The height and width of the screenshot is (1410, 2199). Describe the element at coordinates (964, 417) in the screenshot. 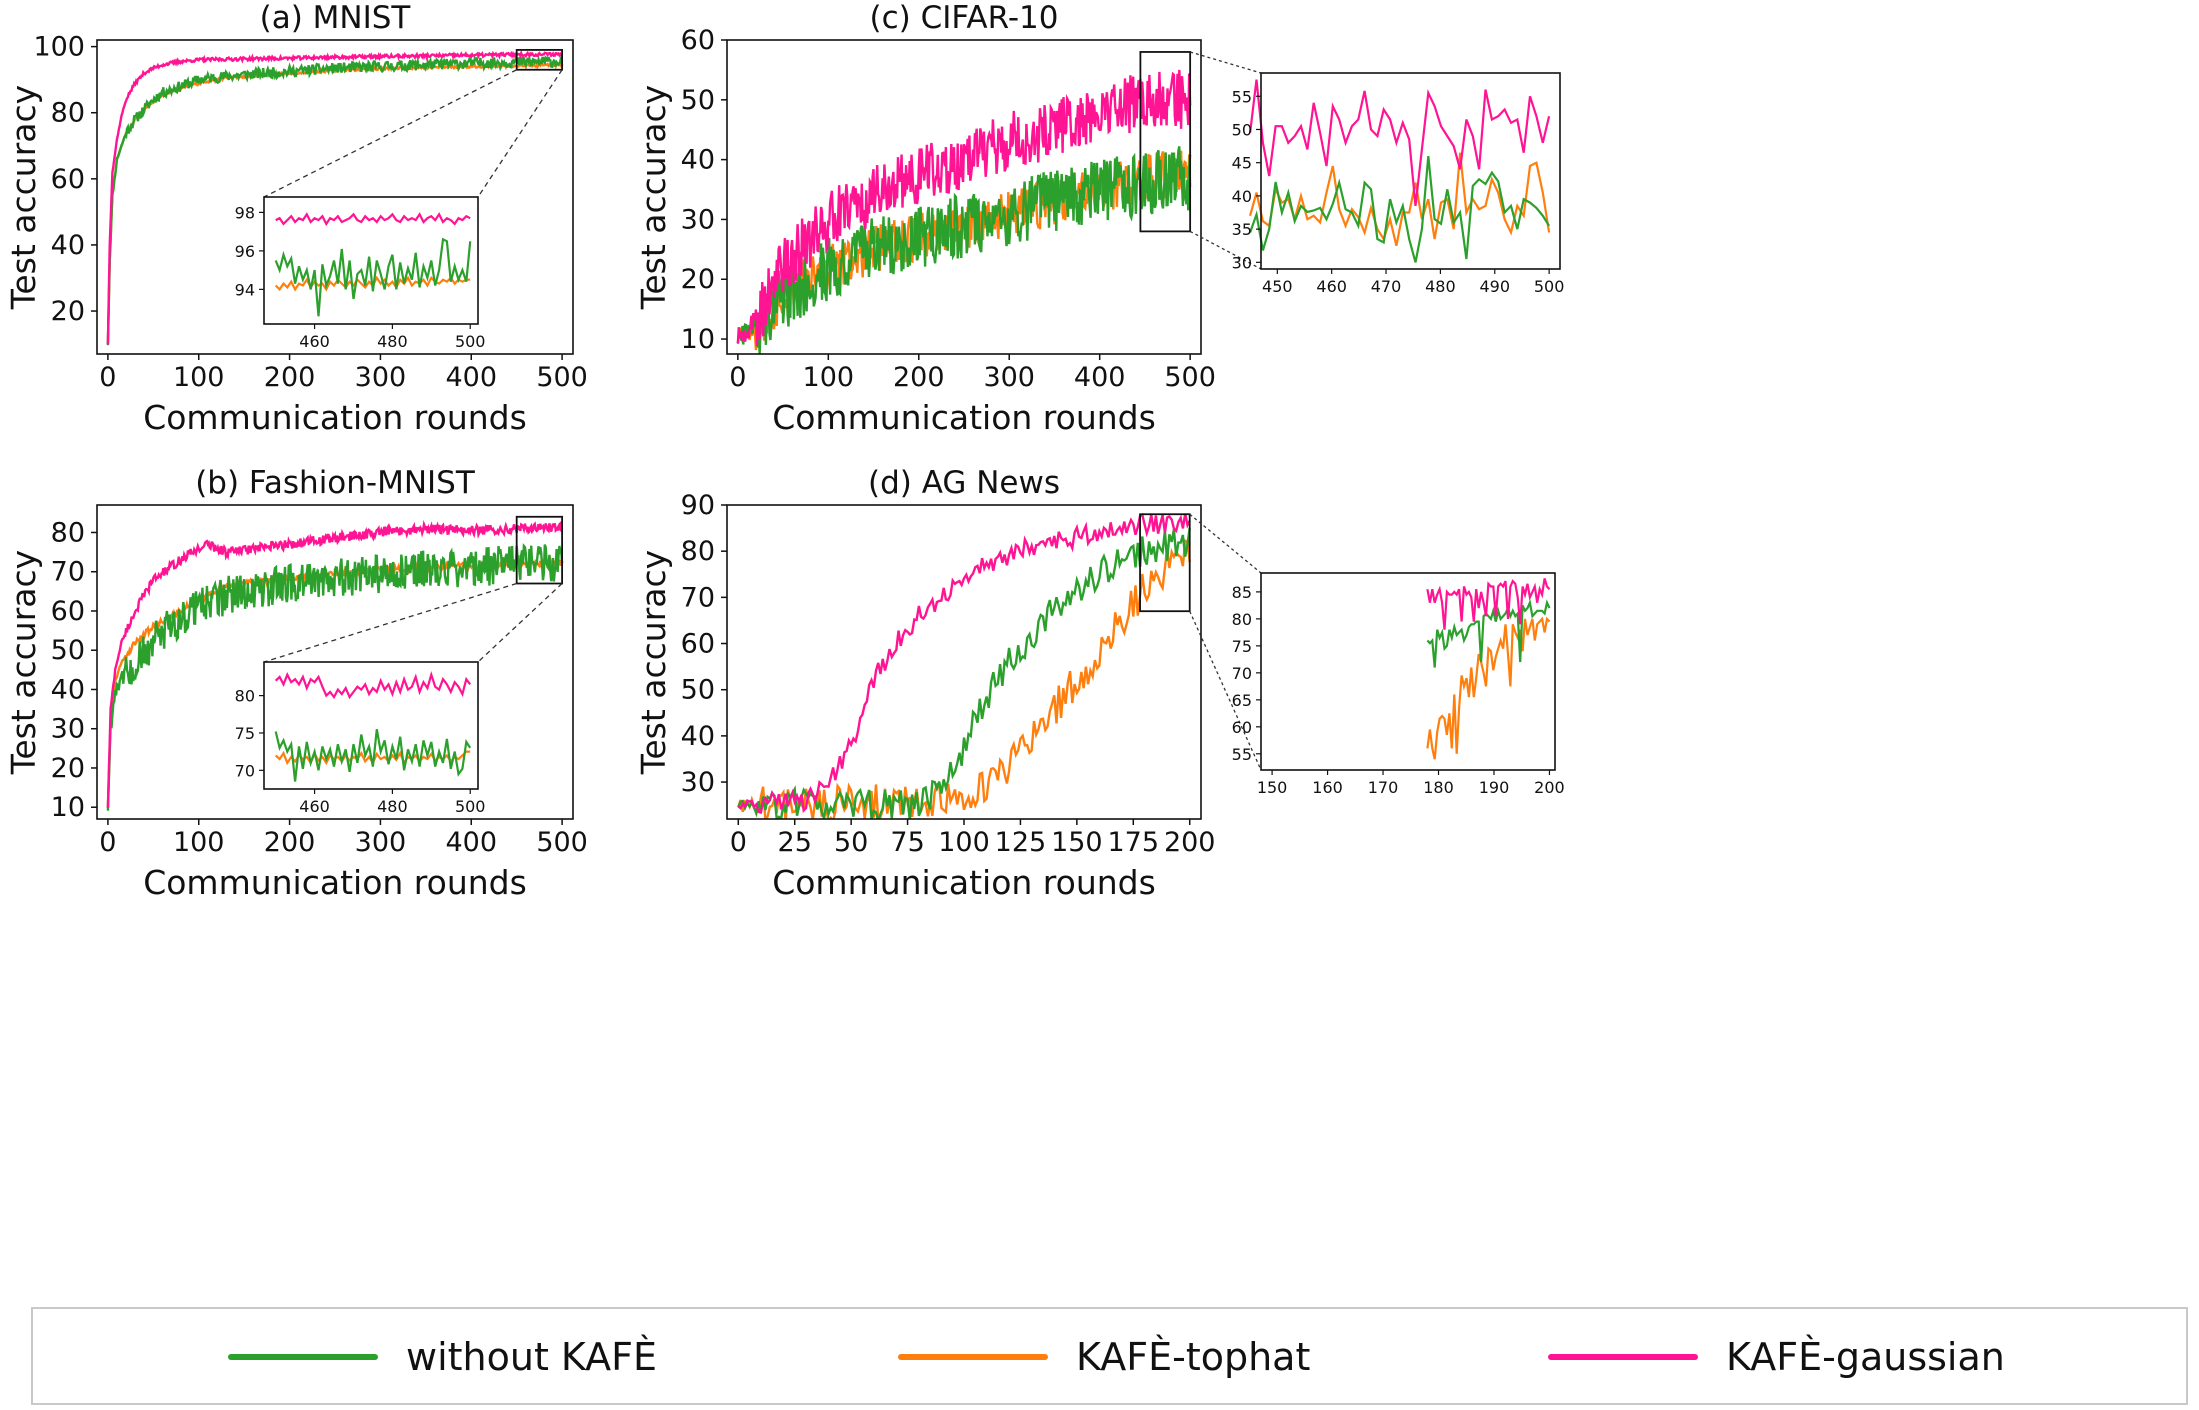

I see `x-axis-label: Communication rounds` at that location.